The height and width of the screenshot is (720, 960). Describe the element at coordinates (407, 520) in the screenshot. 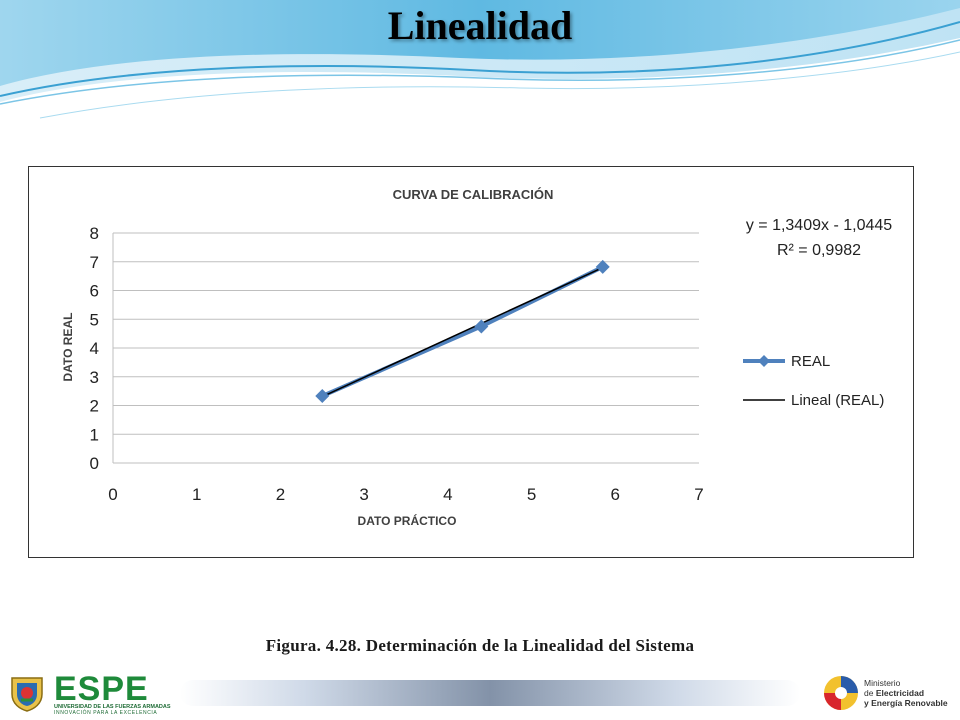

I see `x-axis-label: DATO PRÁCTICO` at that location.